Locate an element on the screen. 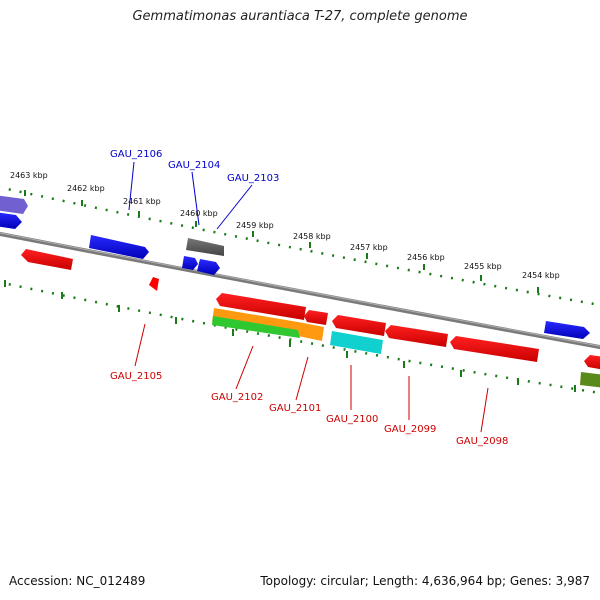  scale-label: 2459 kbp is located at coordinates (255, 225).